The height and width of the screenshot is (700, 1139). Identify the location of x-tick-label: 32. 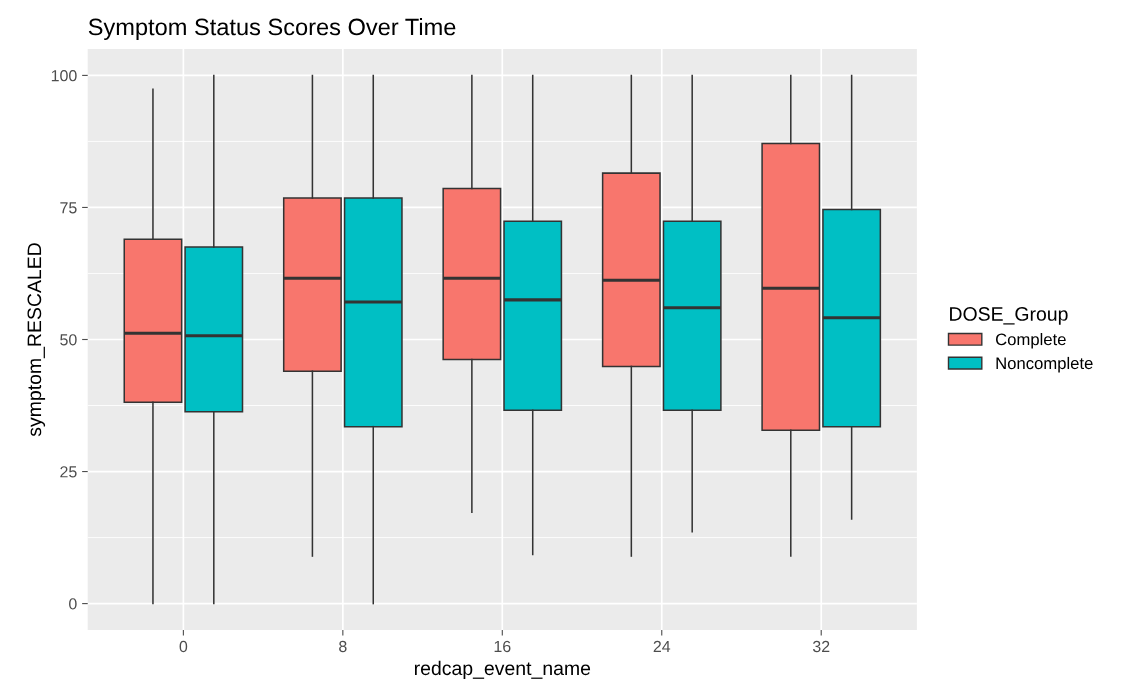
(821, 646).